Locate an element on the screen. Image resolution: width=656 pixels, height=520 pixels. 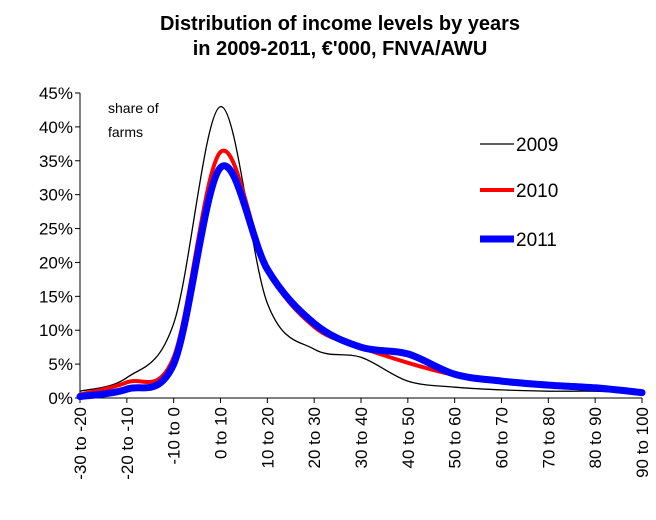
chart-subtitle: in 2009-2011, €'000, FNVA/AWU is located at coordinates (340, 49).